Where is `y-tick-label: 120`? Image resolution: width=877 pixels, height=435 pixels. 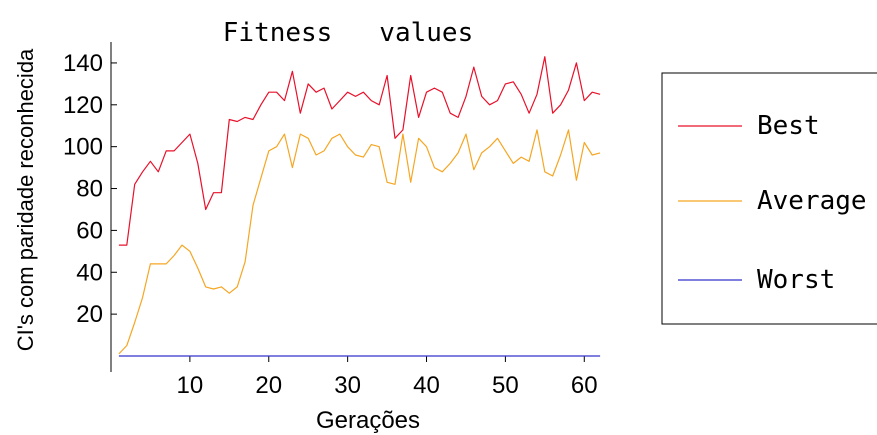 y-tick-label: 120 is located at coordinates (83, 105).